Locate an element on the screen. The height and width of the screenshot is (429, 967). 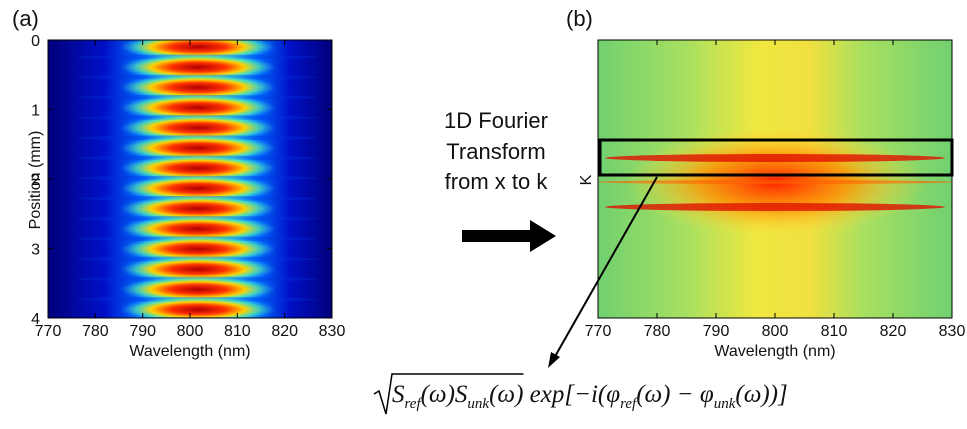
equation-term: (ω) − is located at coordinates (668, 394).